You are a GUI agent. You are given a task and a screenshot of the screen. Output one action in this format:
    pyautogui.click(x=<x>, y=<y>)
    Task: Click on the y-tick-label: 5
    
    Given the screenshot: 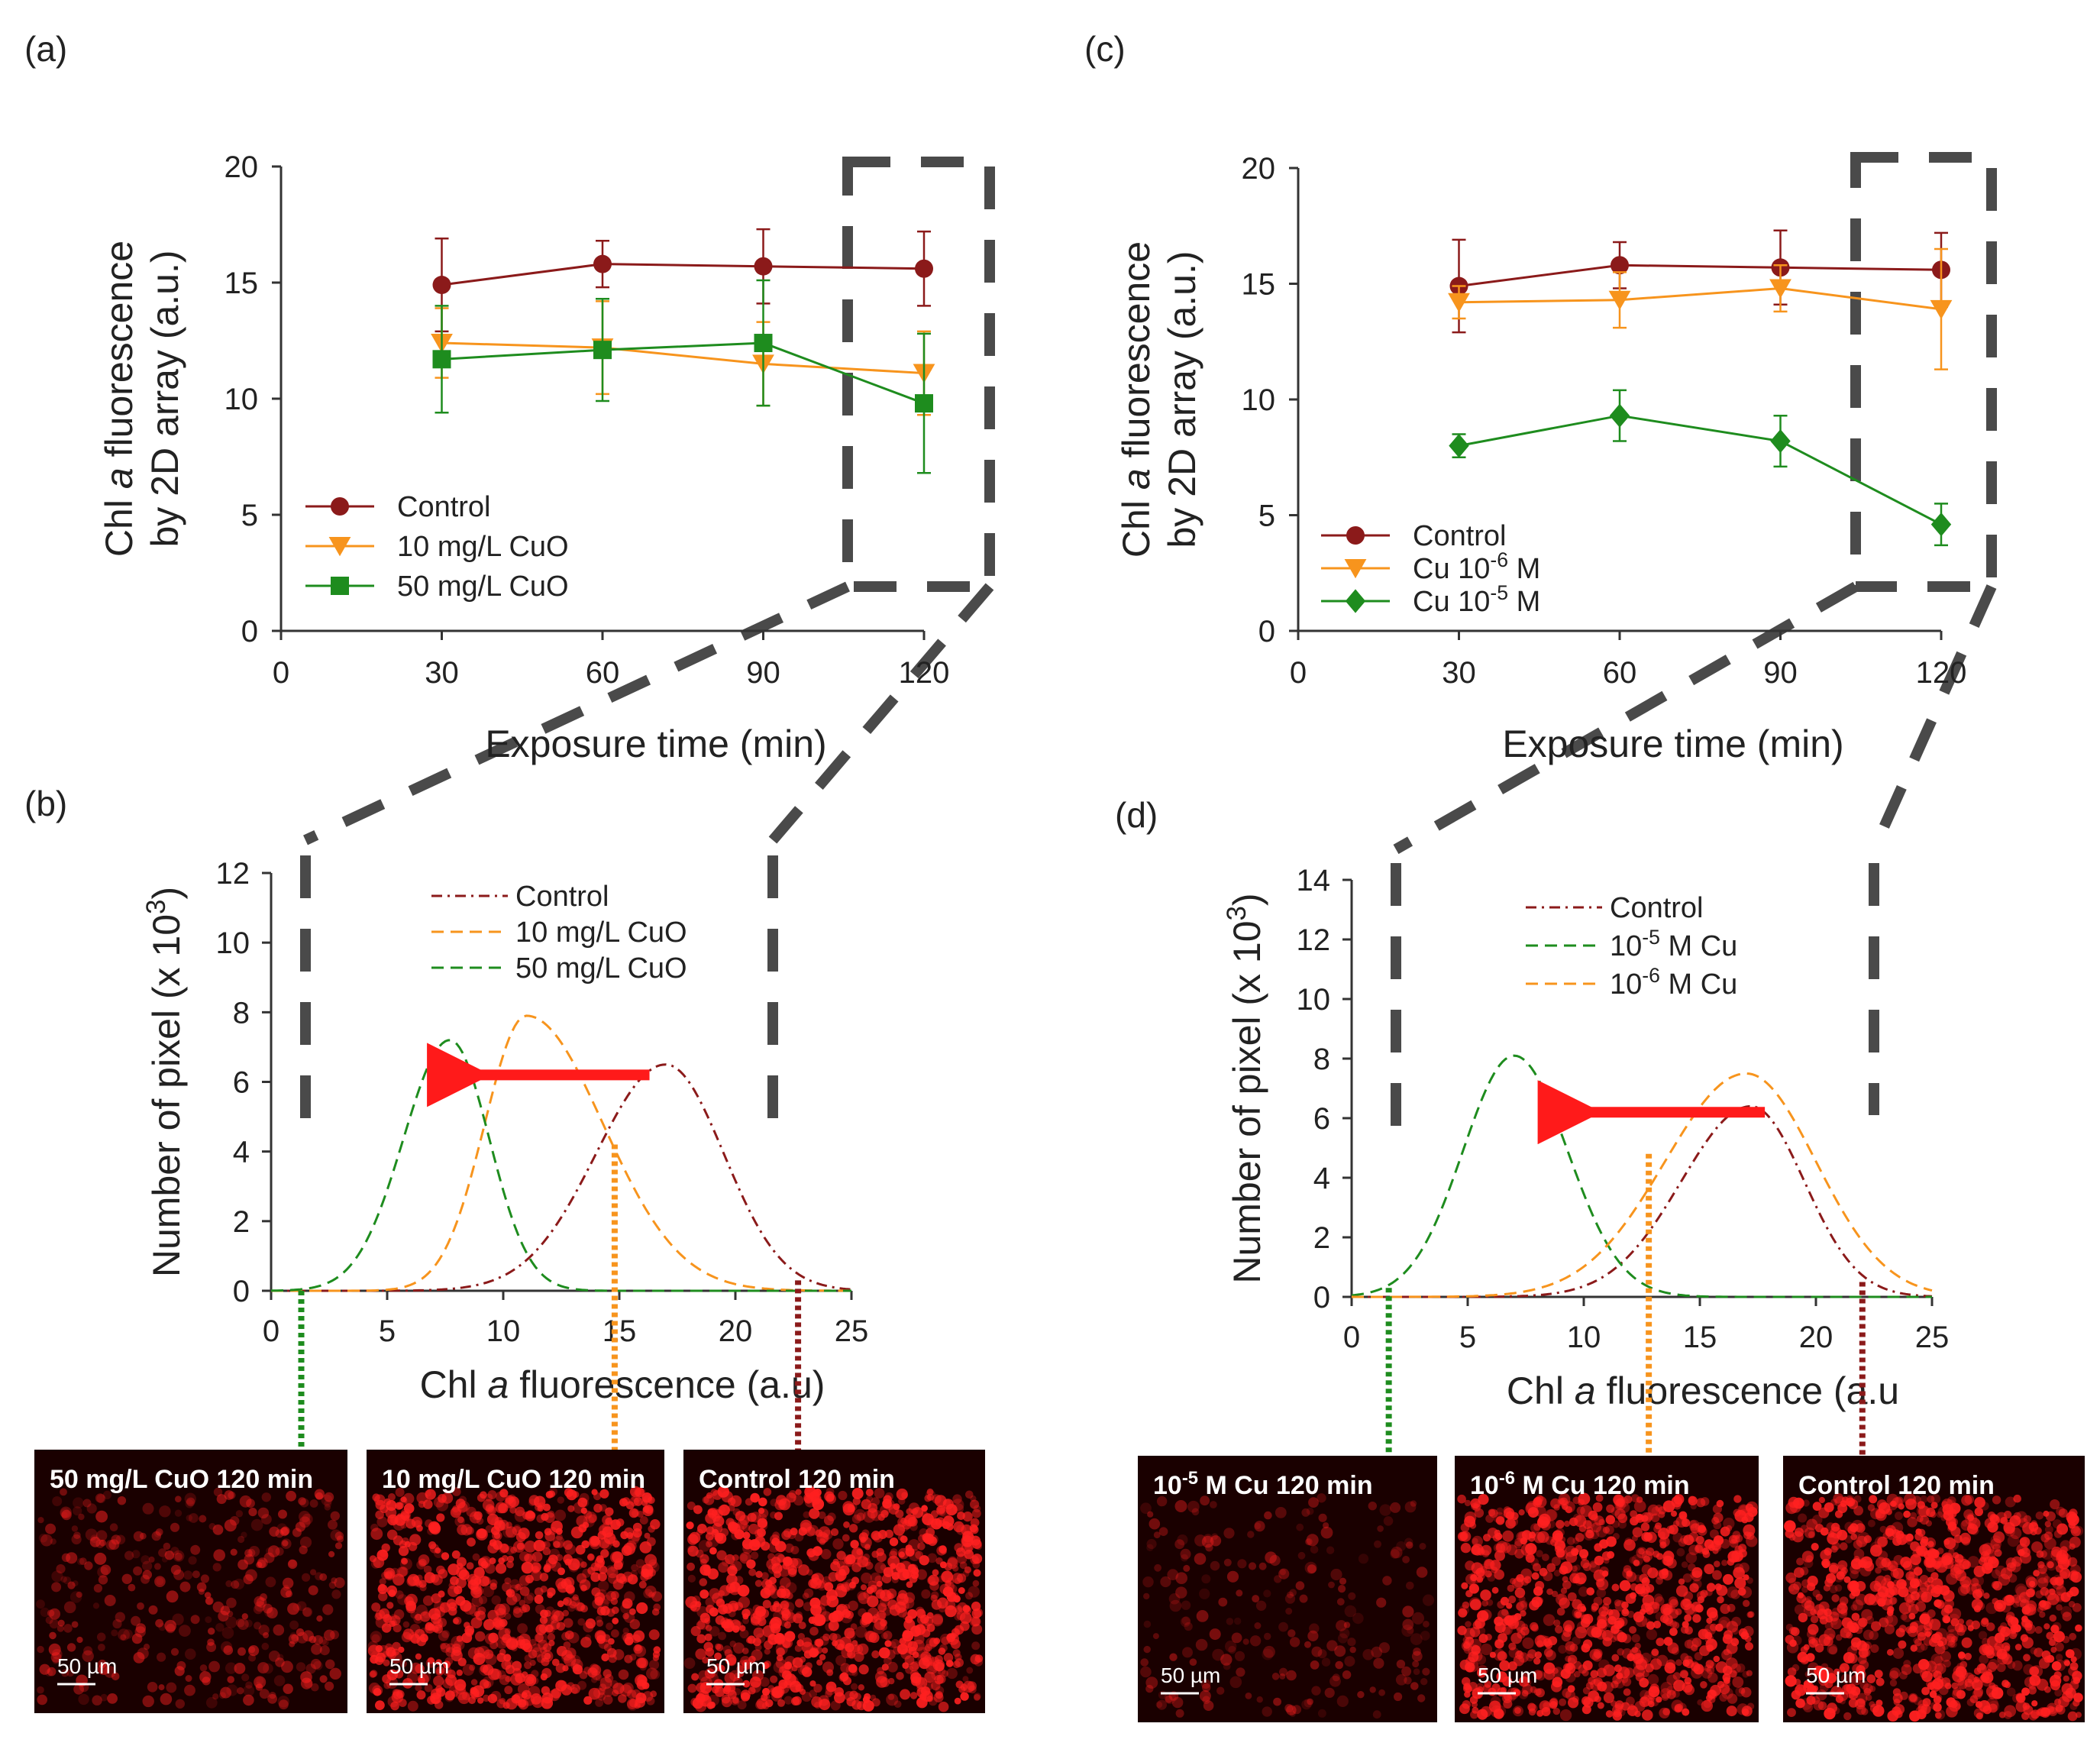 What is the action you would take?
    pyautogui.click(x=1266, y=516)
    